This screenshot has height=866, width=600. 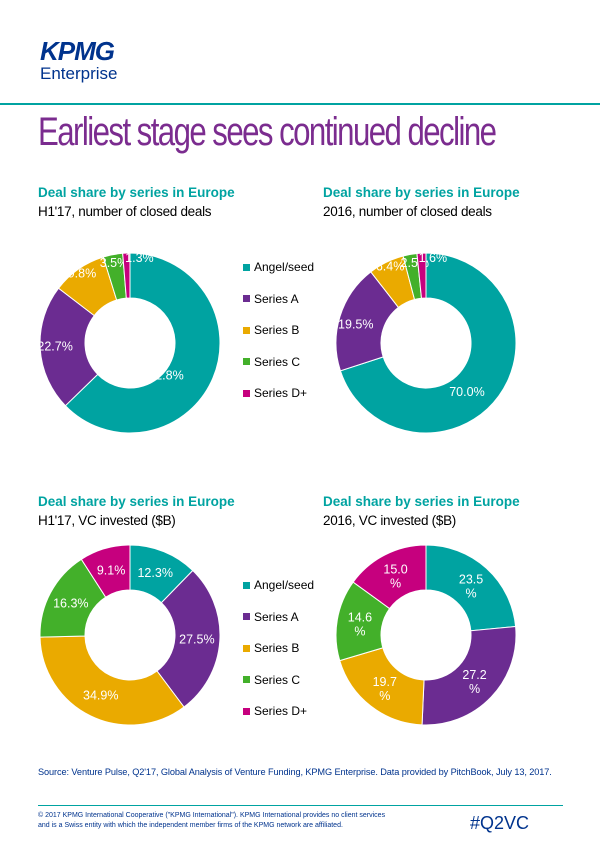 I want to click on slice-label: 3.5%, so click(x=114, y=263).